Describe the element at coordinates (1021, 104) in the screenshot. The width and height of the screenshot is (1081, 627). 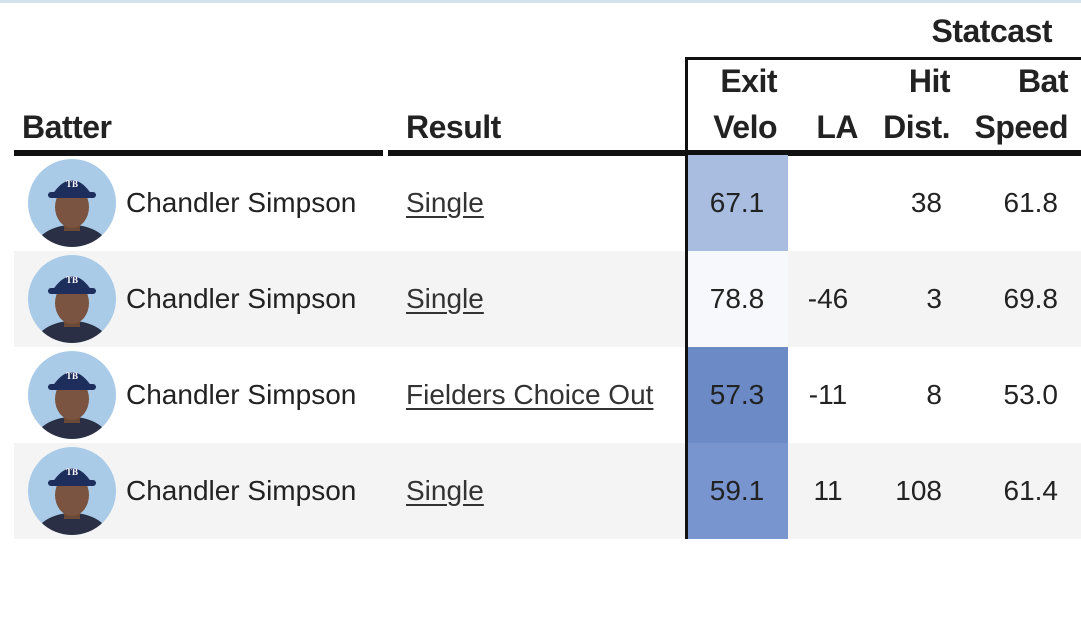
I see `column-header: Bat Speed` at that location.